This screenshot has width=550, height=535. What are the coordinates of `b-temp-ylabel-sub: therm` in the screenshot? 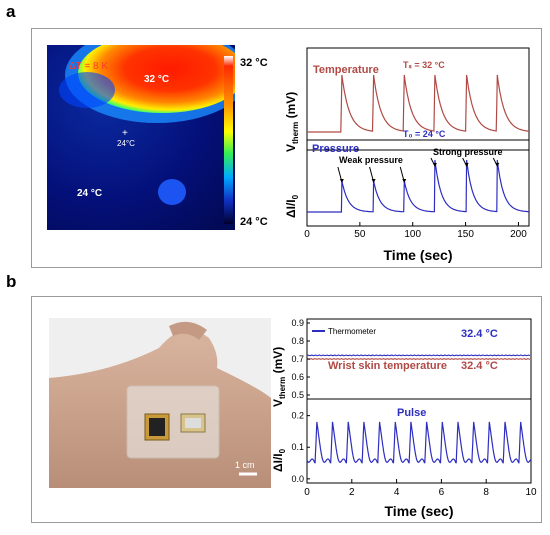 It's located at (282, 388).